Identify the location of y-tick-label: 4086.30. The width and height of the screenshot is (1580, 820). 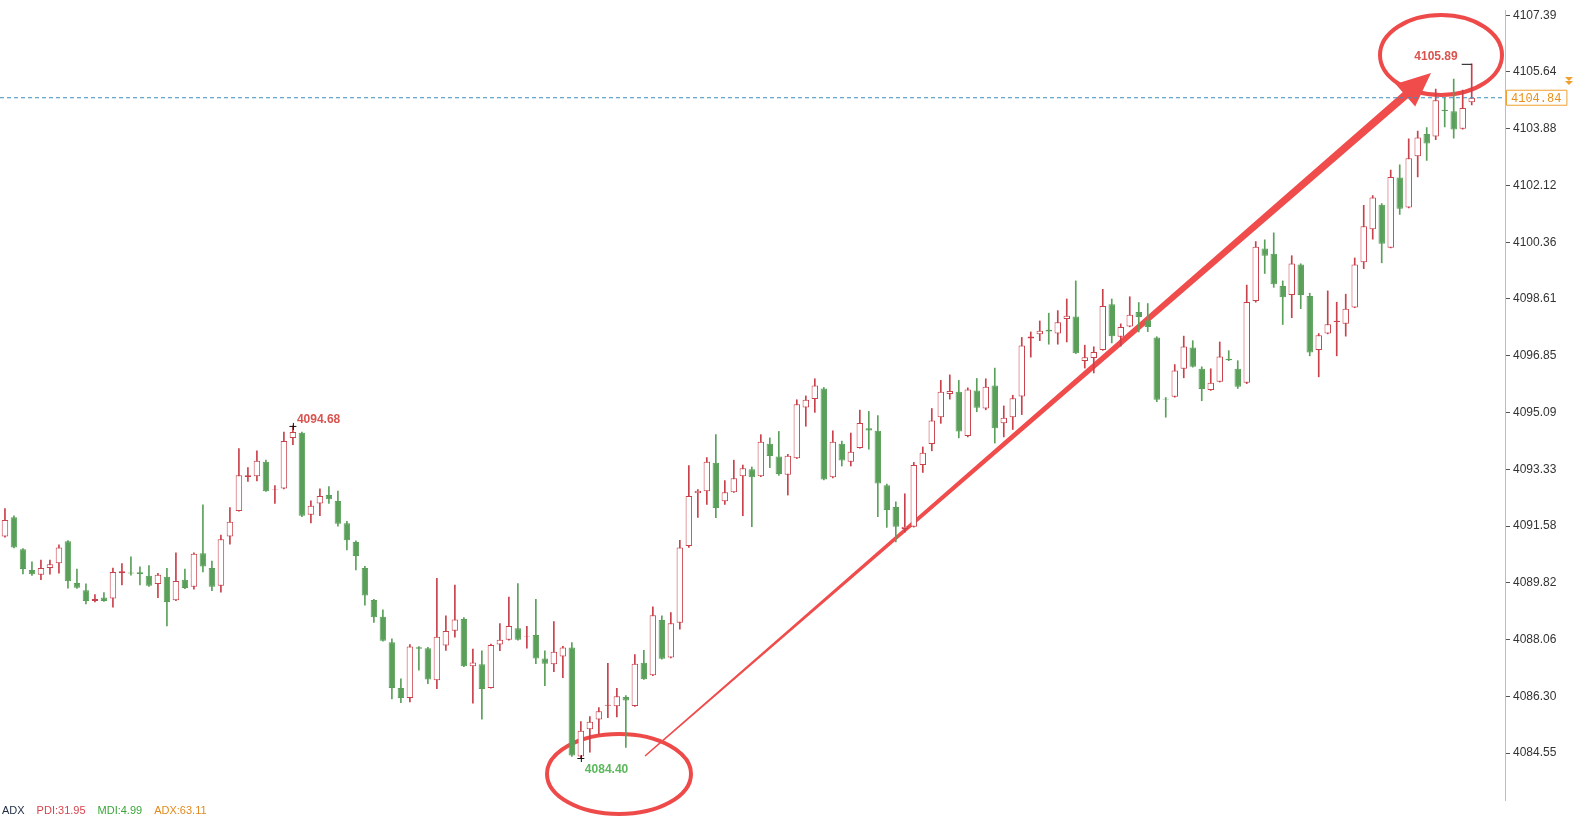
(1535, 695).